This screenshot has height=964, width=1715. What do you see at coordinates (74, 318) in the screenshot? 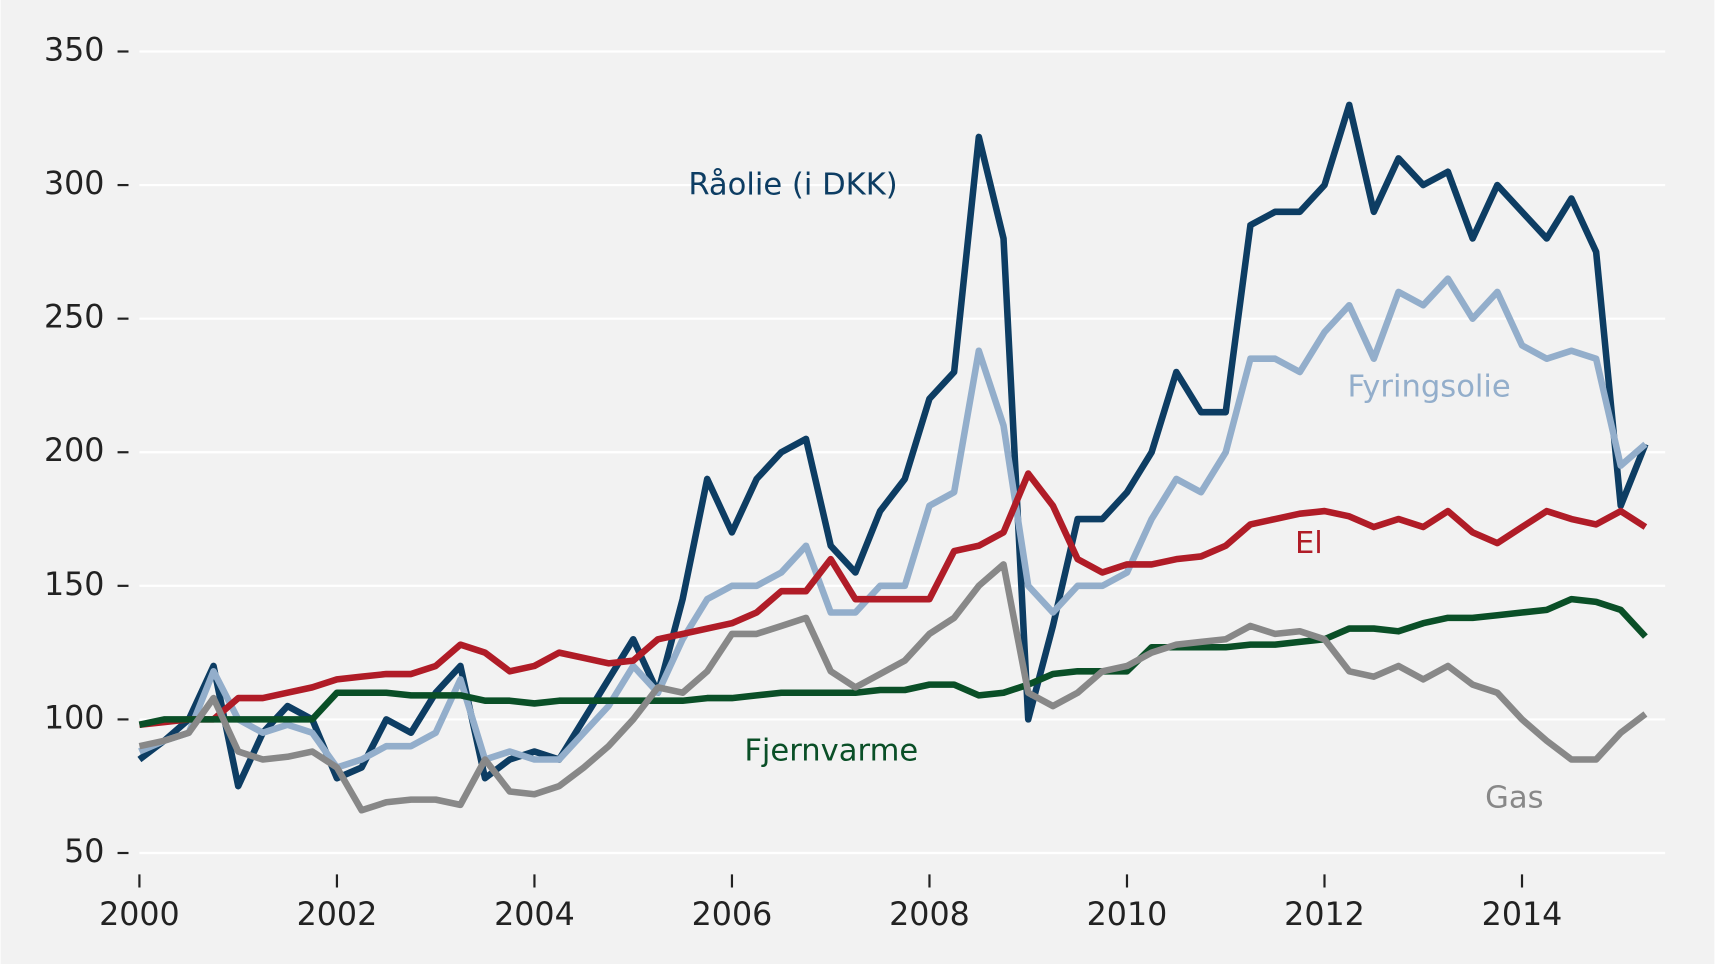
I see `y-tick-label: 250` at bounding box center [74, 318].